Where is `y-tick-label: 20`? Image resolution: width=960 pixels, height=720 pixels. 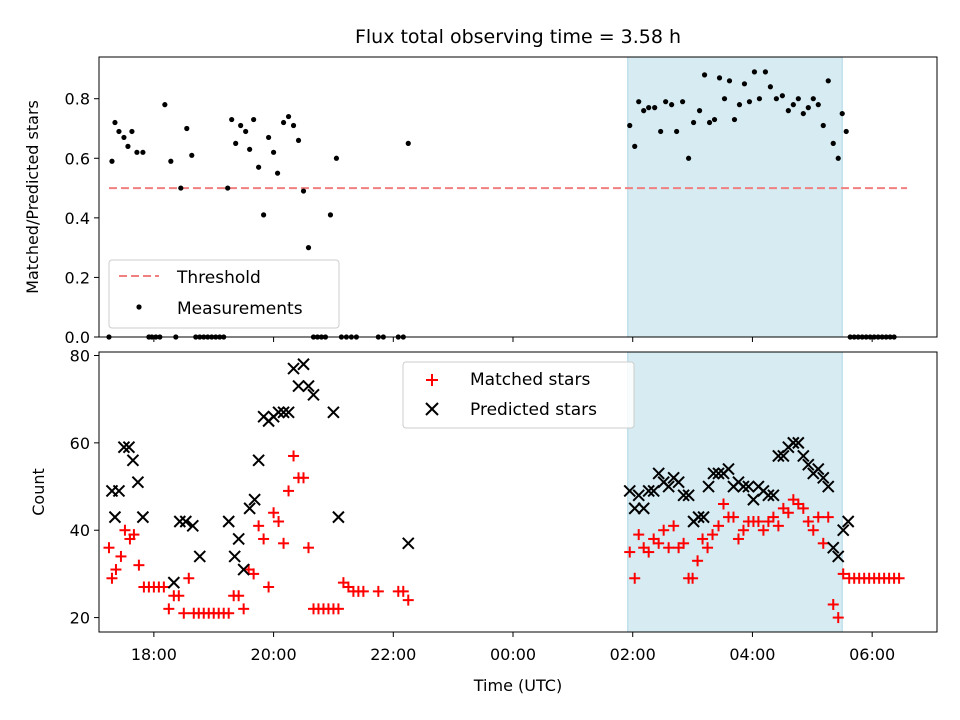
y-tick-label: 20 is located at coordinates (80, 618).